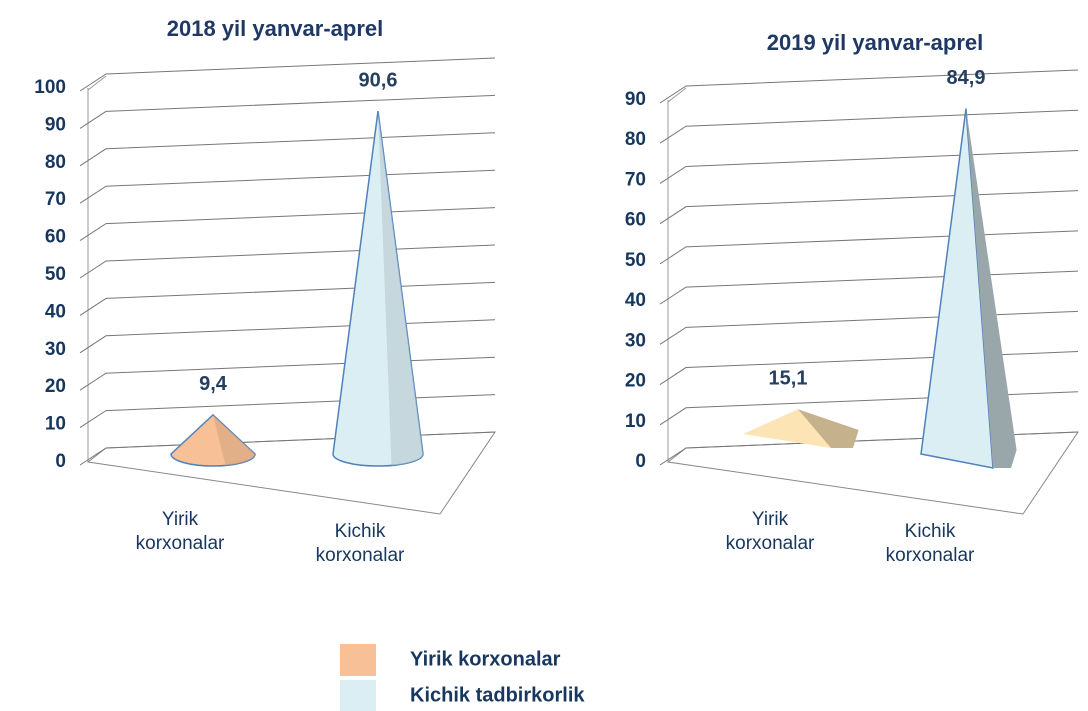 This screenshot has width=1088, height=711. What do you see at coordinates (788, 379) in the screenshot?
I see `value-label: 15,1` at bounding box center [788, 379].